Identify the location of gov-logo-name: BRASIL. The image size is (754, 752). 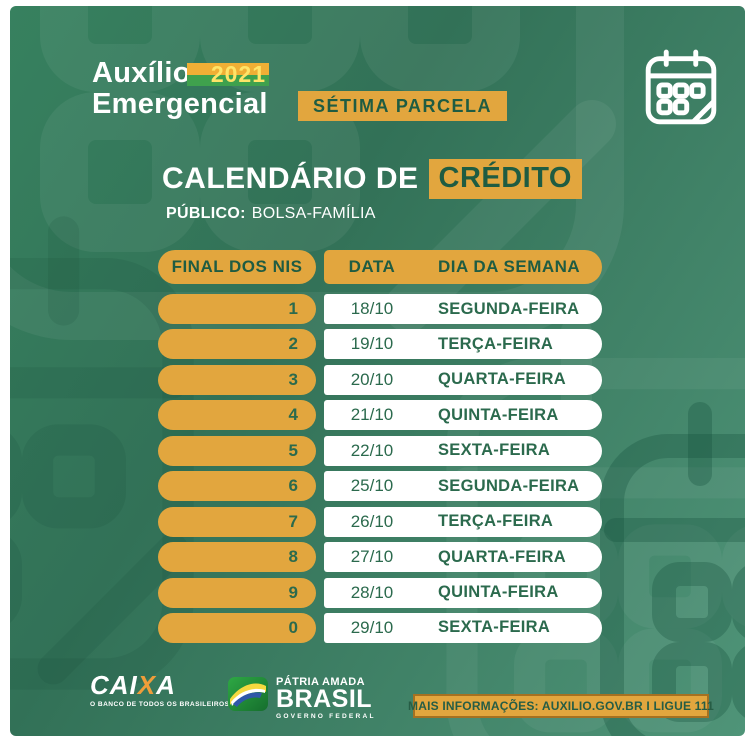
(324, 699).